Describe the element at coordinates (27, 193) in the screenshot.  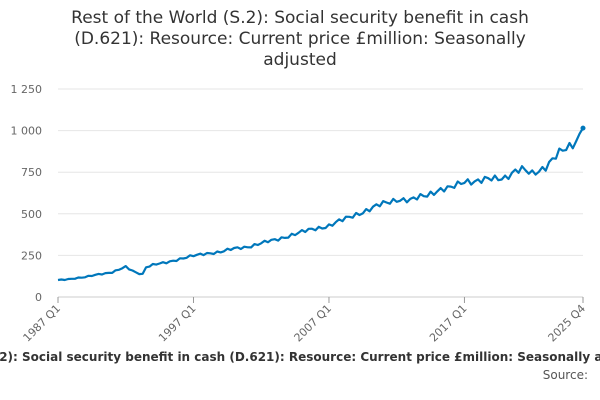
I see `y-axis-tick-labels: 0 250 500 750 1 000 1 250` at that location.